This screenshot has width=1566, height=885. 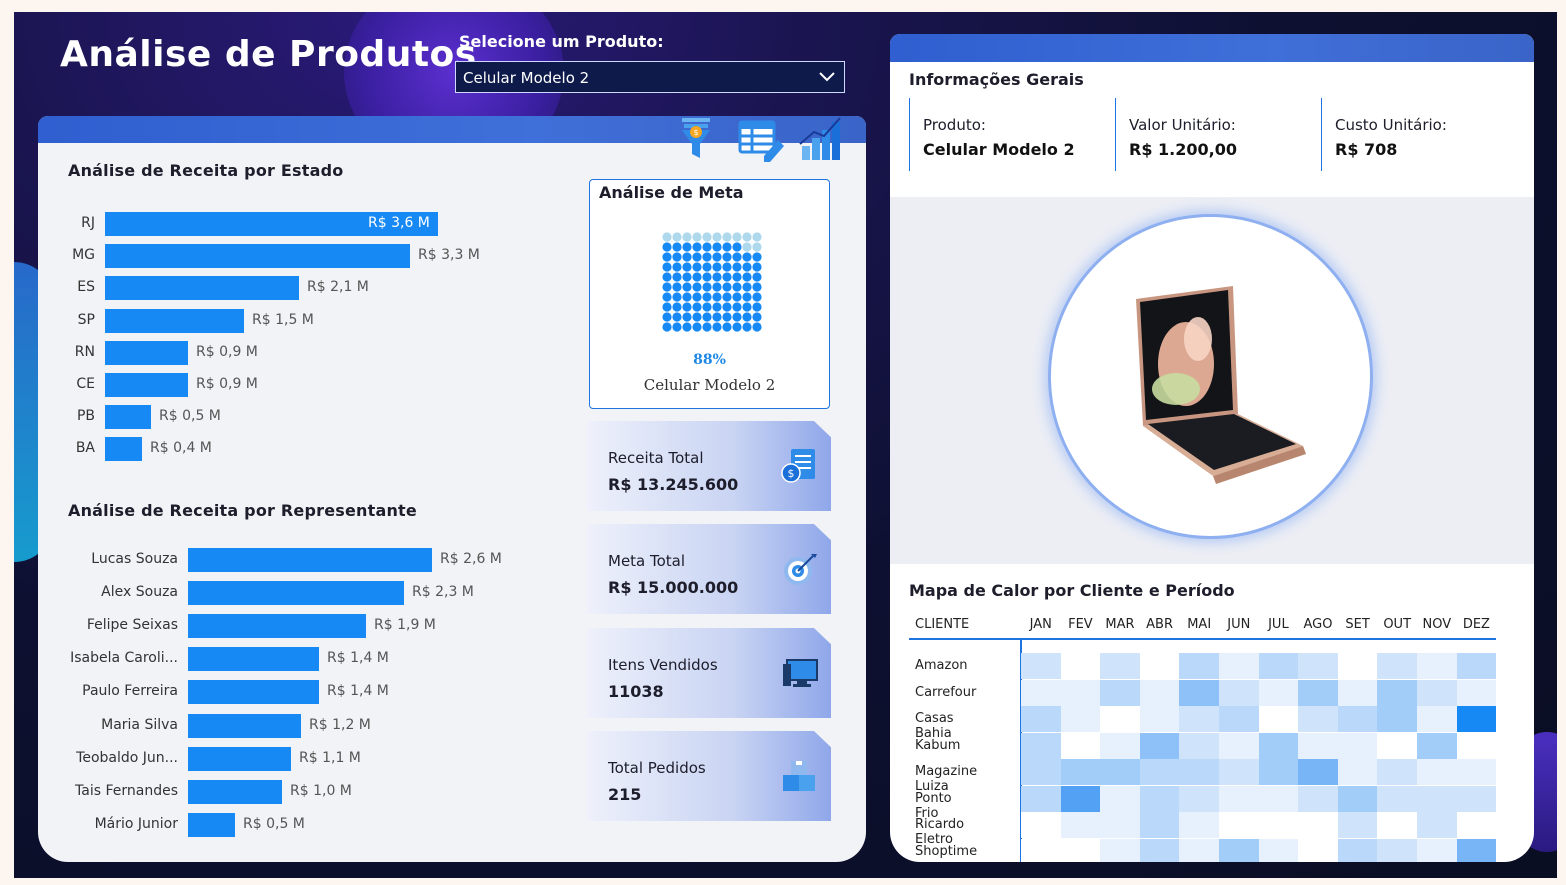 I want to click on filter-icon: $, so click(x=700, y=139).